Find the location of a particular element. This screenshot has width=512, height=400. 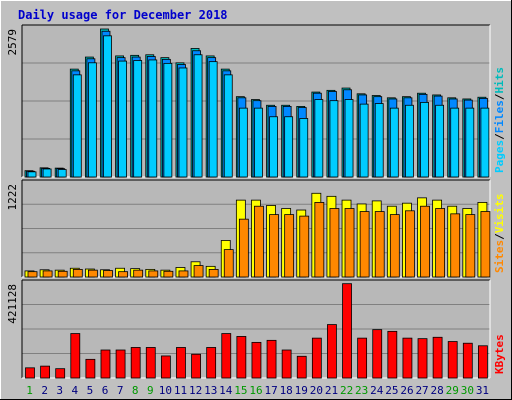

pages-bar: Day 7 Pages 2020 is located at coordinates (122, 119).